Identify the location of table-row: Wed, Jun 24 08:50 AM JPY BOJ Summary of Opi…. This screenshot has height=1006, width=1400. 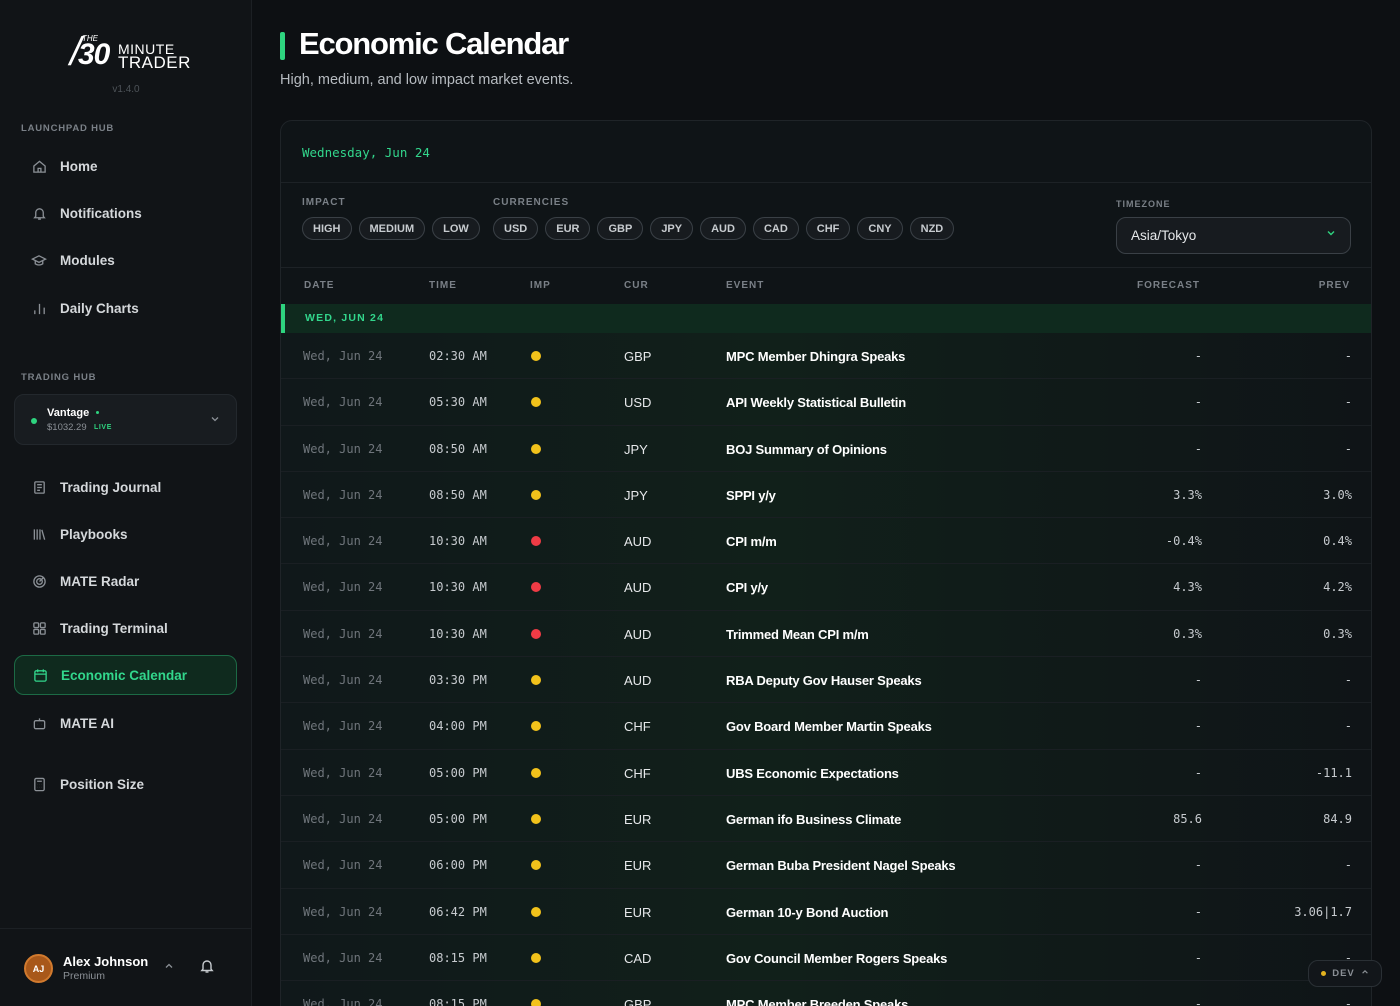
(826, 448).